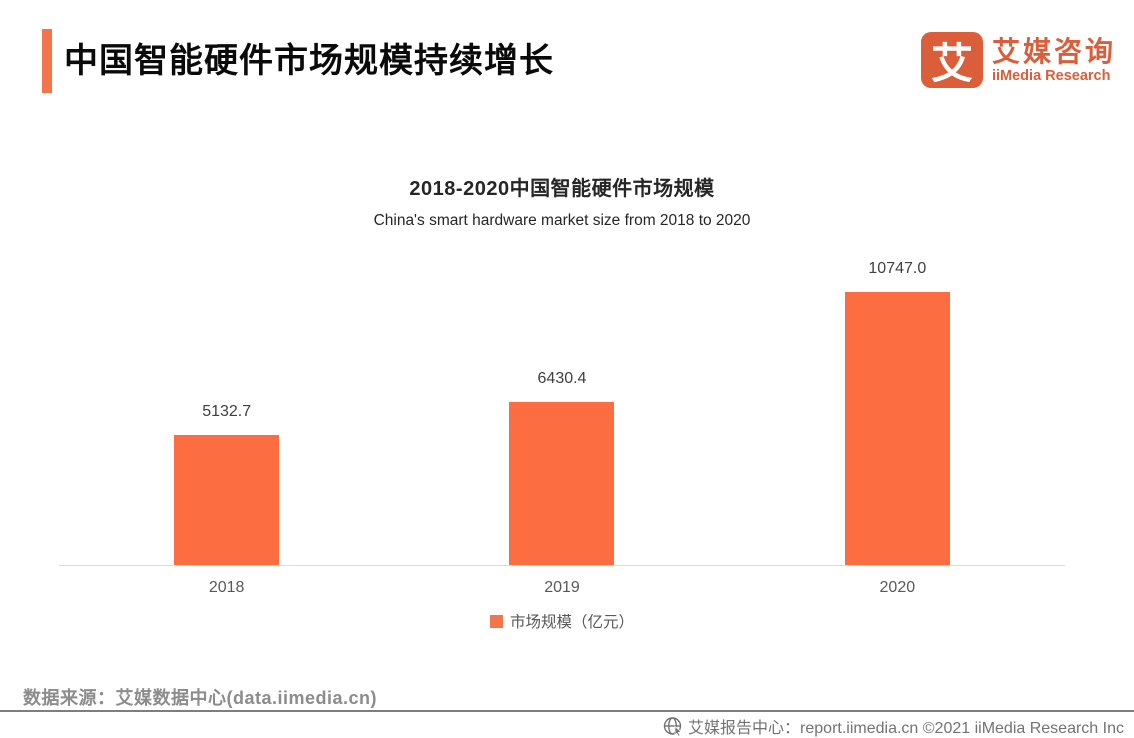 The width and height of the screenshot is (1134, 738). I want to click on logo-text: 艾媒咨询 iiMedia Research, so click(1054, 60).